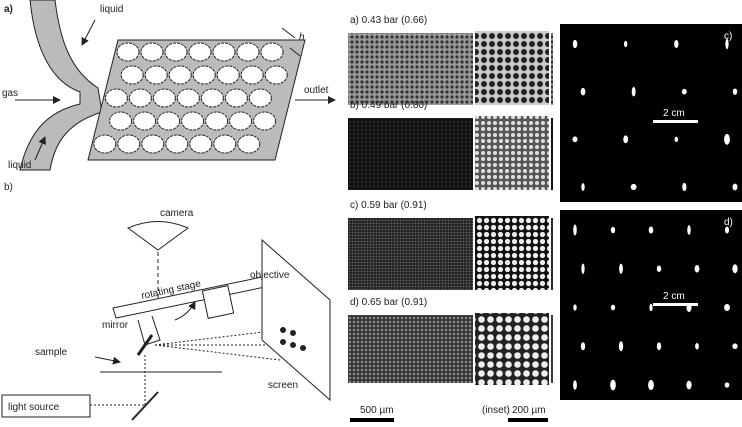 The height and width of the screenshot is (427, 742). What do you see at coordinates (728, 222) in the screenshot?
I see `panel-label: d)` at bounding box center [728, 222].